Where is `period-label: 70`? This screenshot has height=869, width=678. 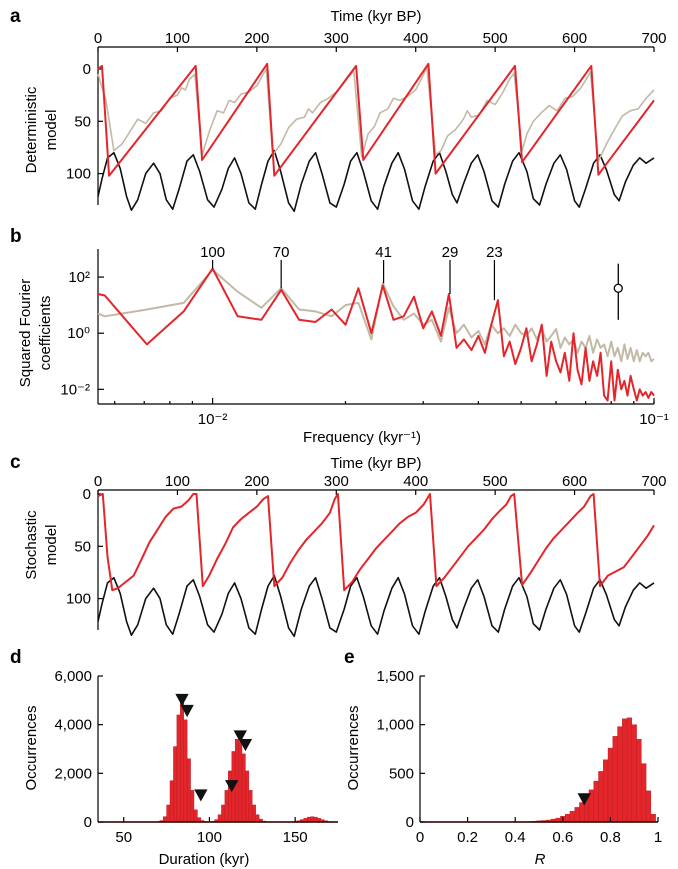
period-label: 70 is located at coordinates (281, 252).